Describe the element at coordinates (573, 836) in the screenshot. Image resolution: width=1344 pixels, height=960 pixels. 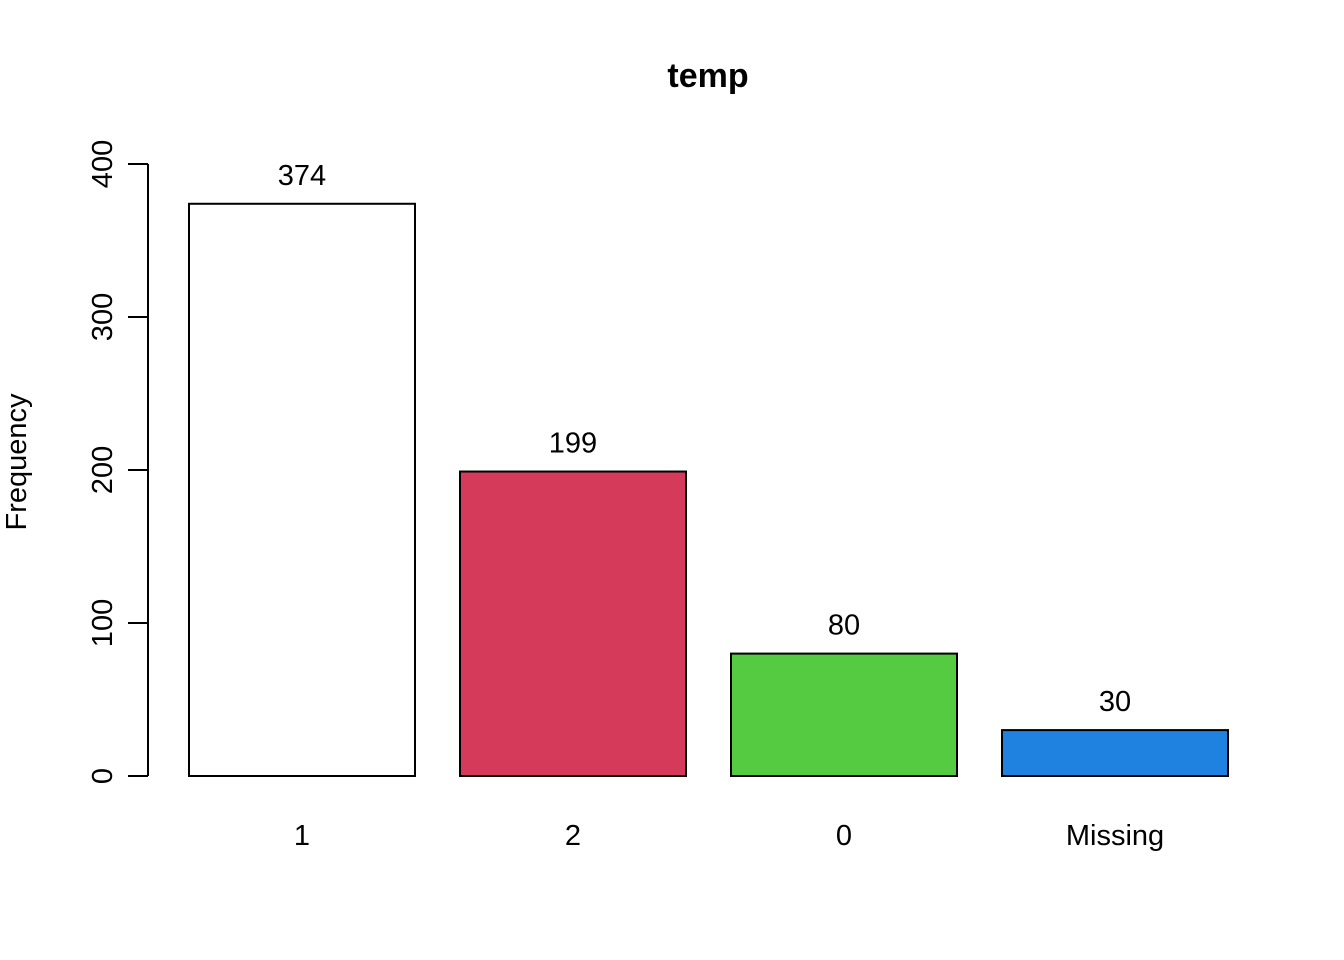
I see `x-axis-tick-label: 2` at that location.